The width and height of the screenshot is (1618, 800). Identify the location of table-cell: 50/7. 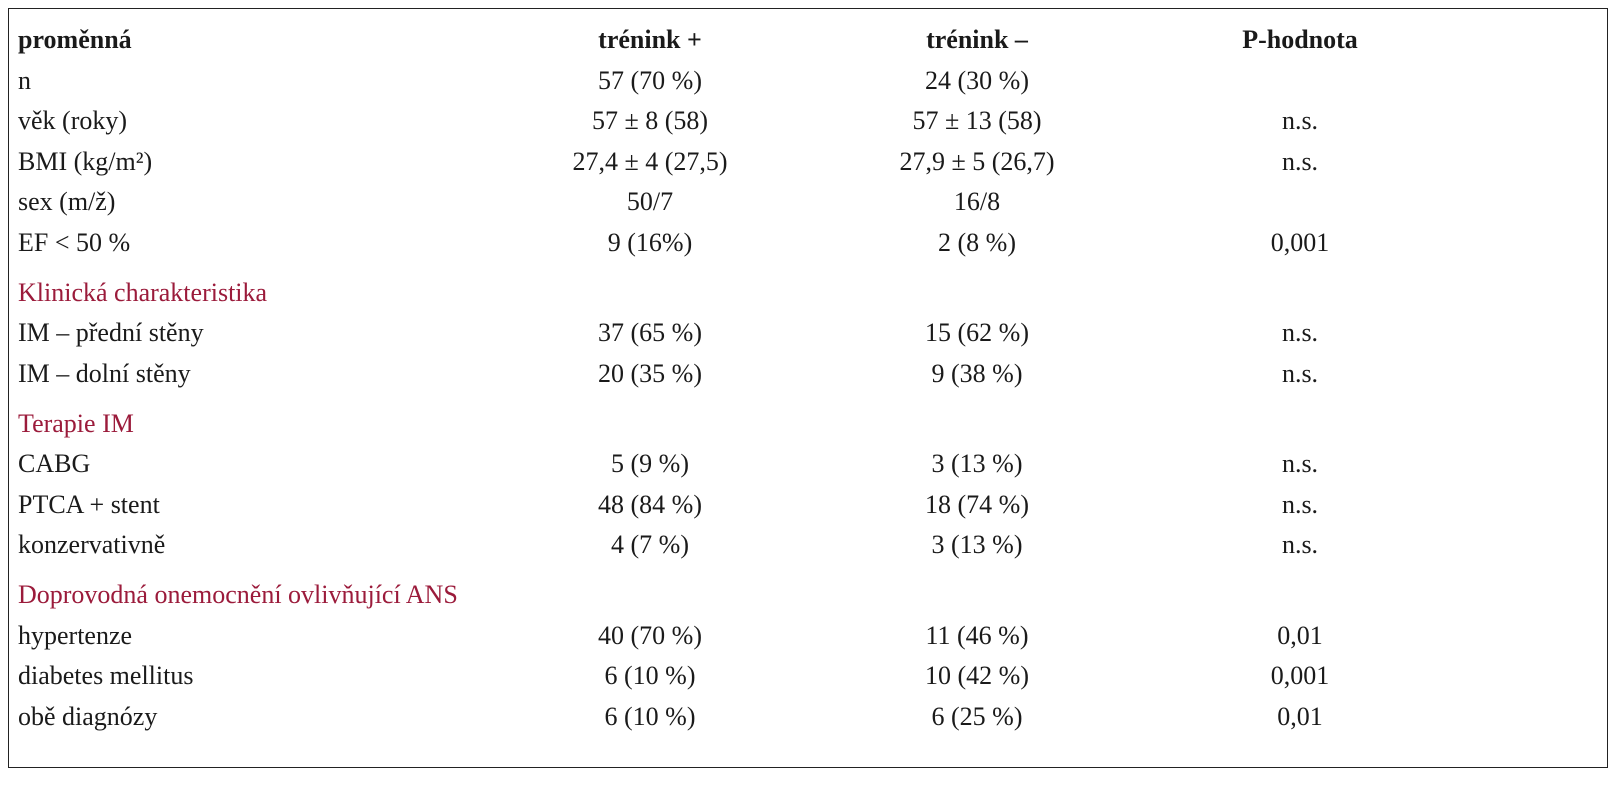
(650, 201).